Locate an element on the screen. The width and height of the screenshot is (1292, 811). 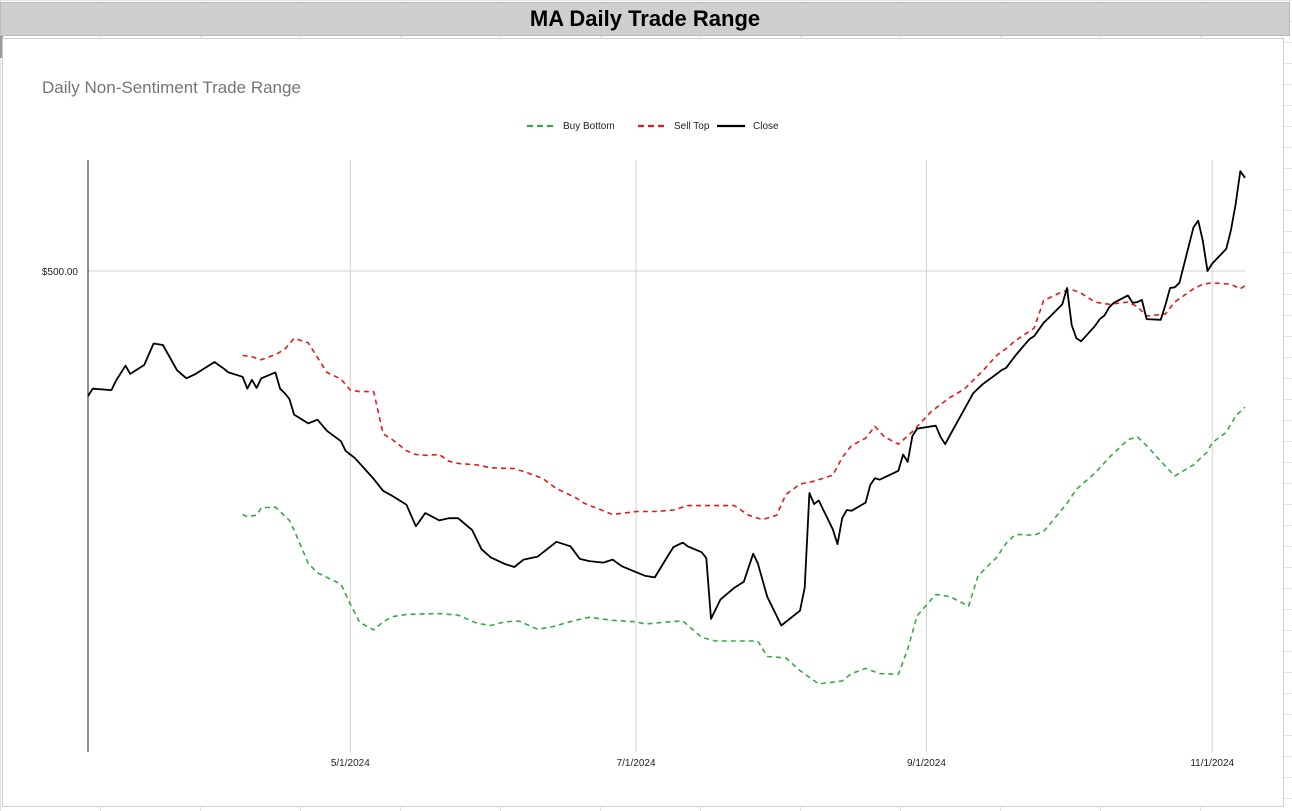
chart-title: Daily Non-Sentiment Trade Range is located at coordinates (171, 87).